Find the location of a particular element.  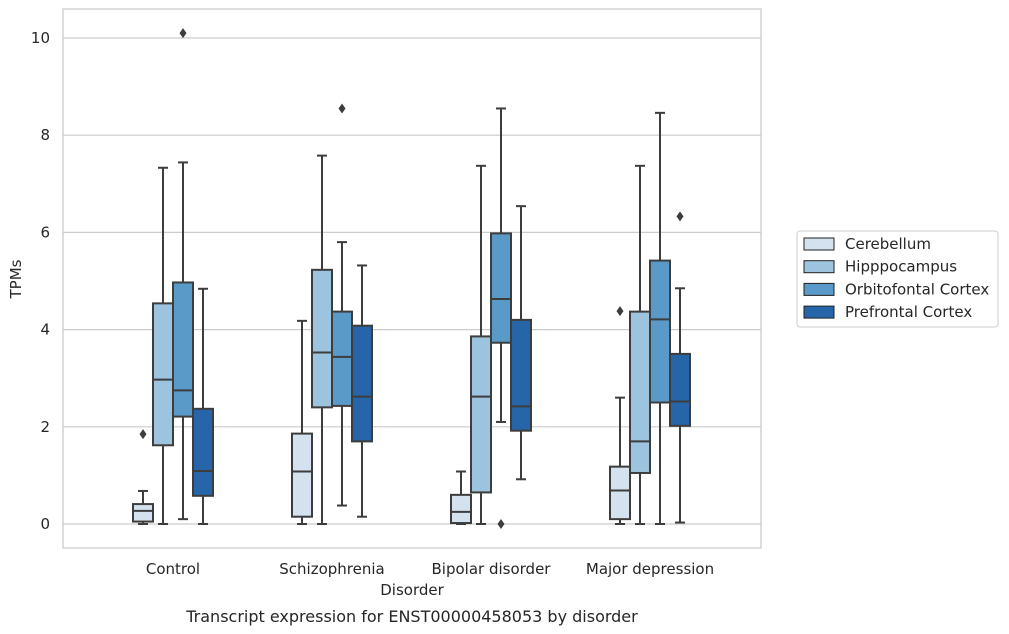

x-tick-label: Schizophrenia is located at coordinates (331, 569).